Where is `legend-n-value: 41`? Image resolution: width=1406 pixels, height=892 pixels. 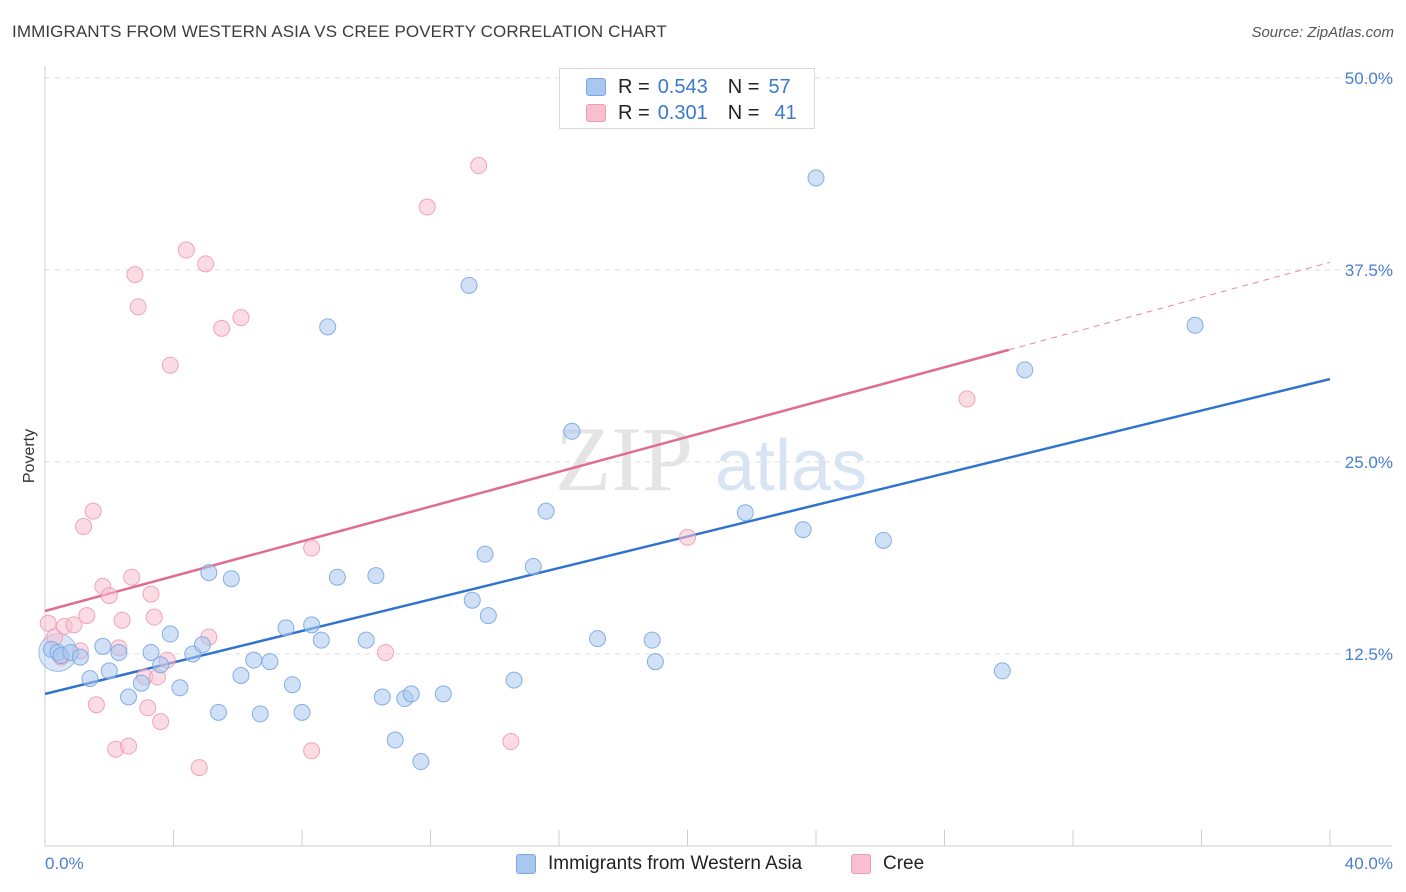 legend-n-value: 41 is located at coordinates (785, 112).